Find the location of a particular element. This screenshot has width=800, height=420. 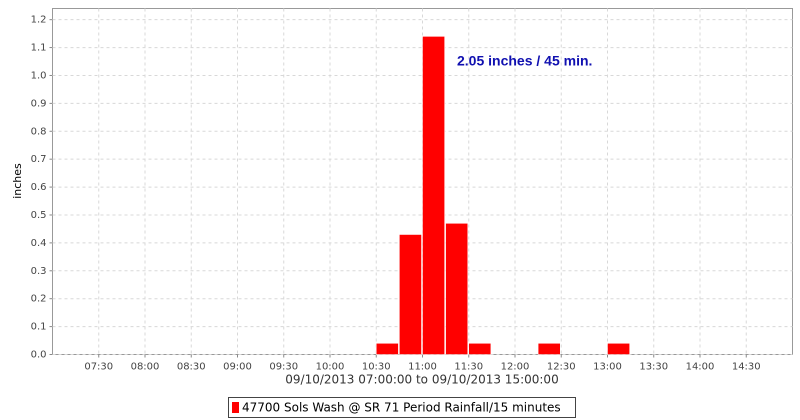

x-tick-label: 08:30 is located at coordinates (191, 367).